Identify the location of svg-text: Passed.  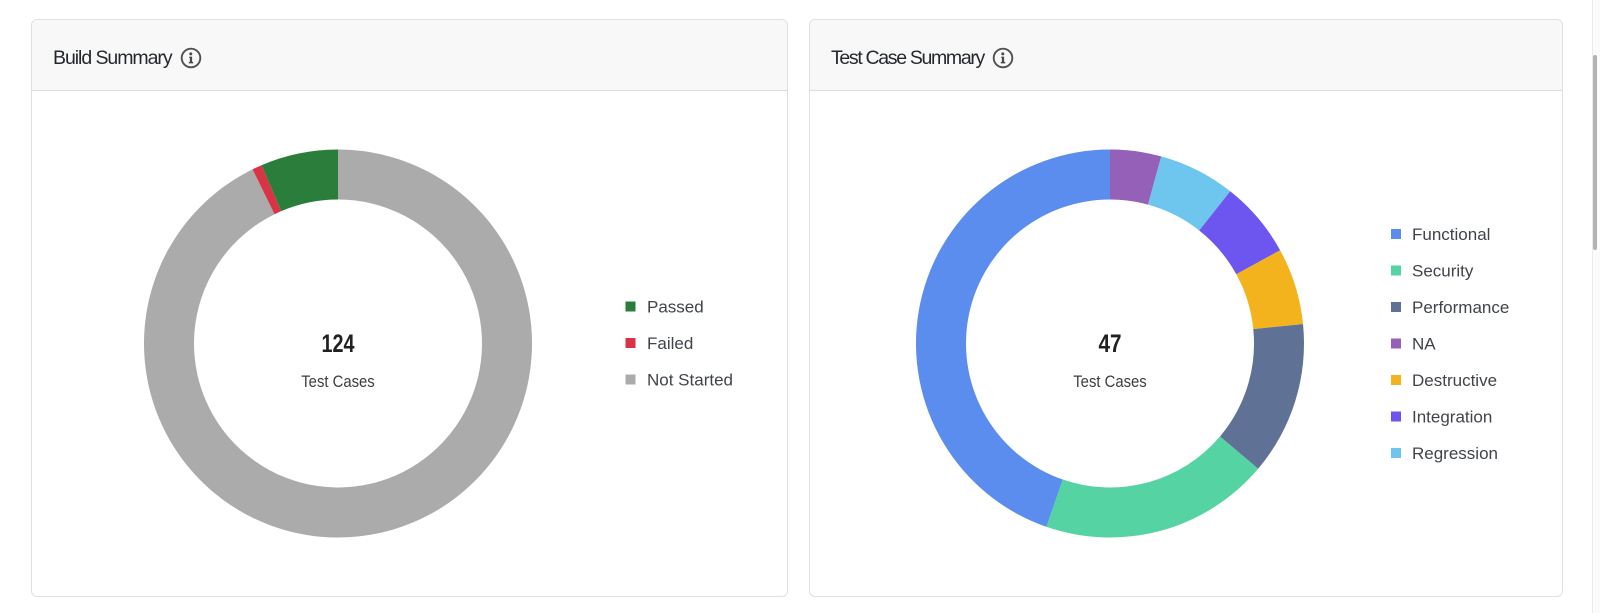
(675, 307).